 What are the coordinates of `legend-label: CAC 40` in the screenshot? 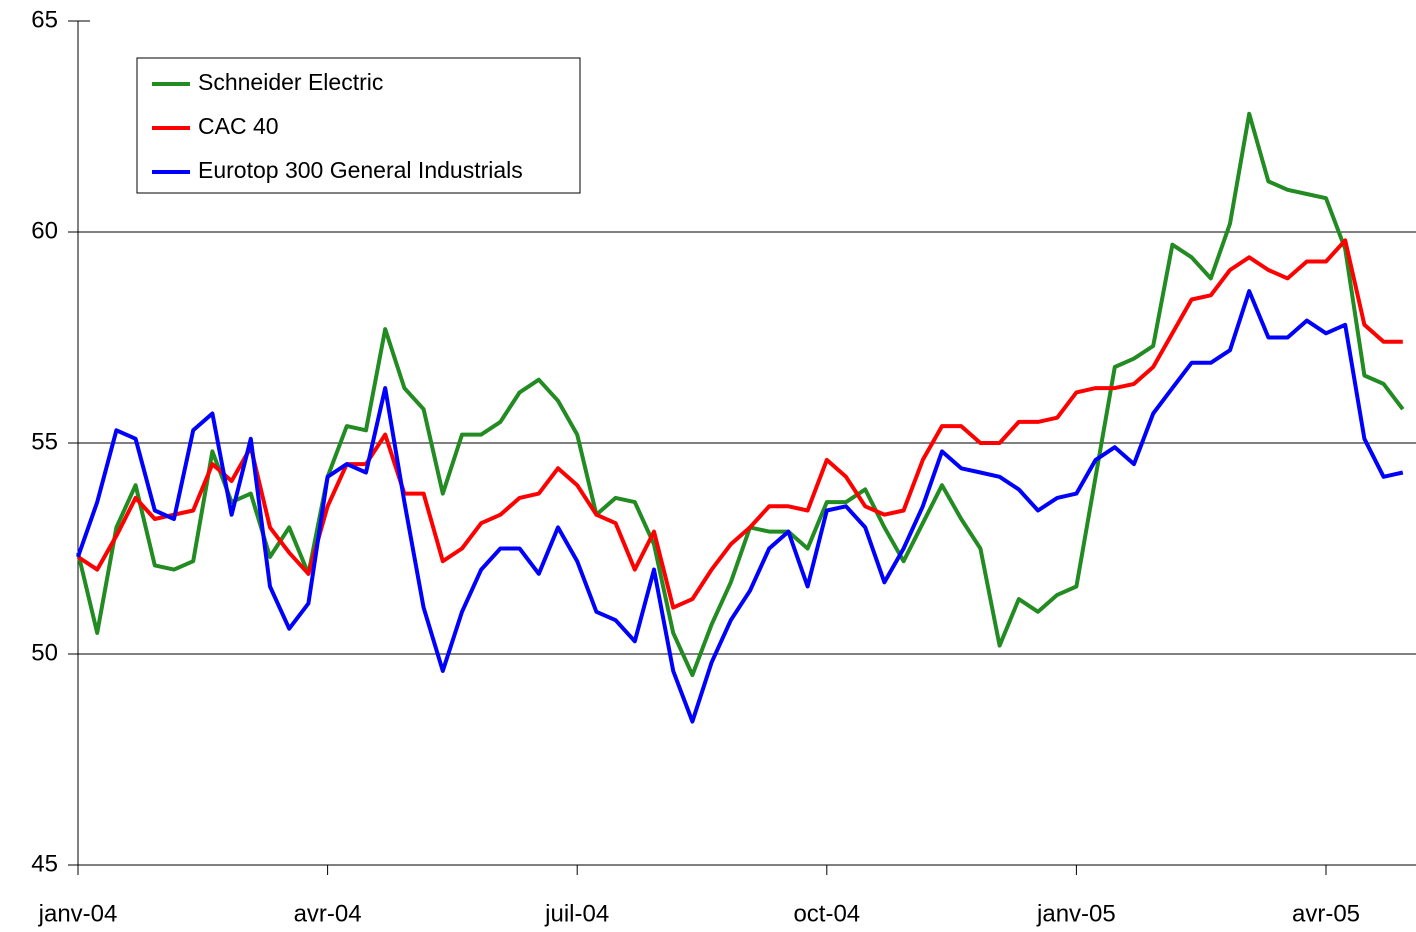 It's located at (238, 126).